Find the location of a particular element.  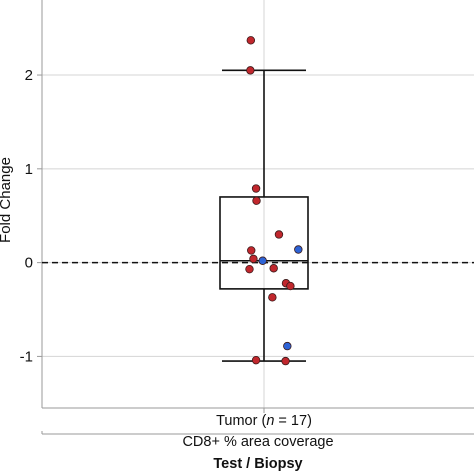

subtitle: CD8+ % area coverage is located at coordinates (257, 442).